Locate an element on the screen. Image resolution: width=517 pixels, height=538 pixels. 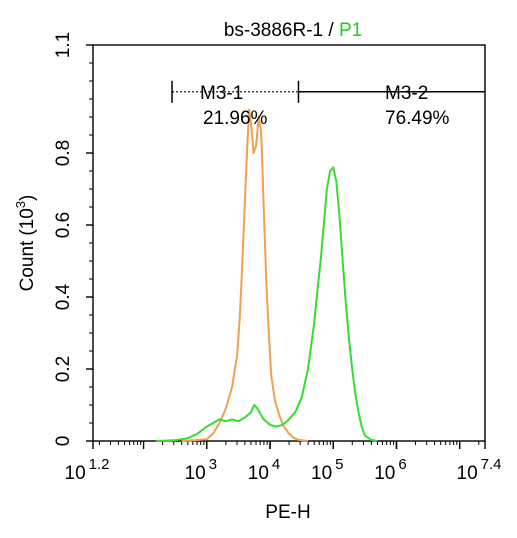
marker-m3-2-percent: 76.49% is located at coordinates (417, 118).